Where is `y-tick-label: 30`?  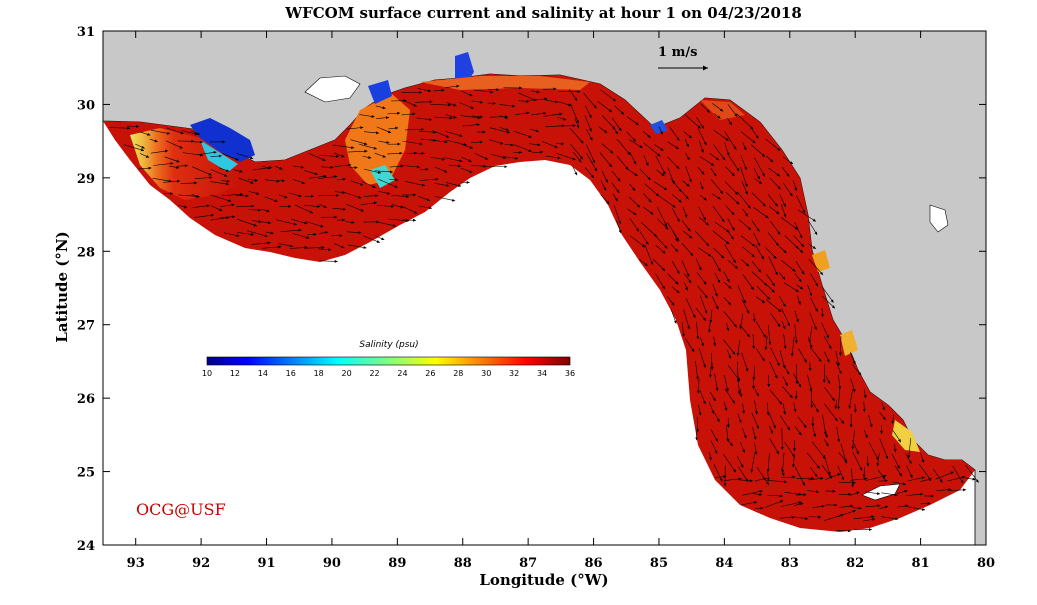
y-tick-label: 30 is located at coordinates (86, 105).